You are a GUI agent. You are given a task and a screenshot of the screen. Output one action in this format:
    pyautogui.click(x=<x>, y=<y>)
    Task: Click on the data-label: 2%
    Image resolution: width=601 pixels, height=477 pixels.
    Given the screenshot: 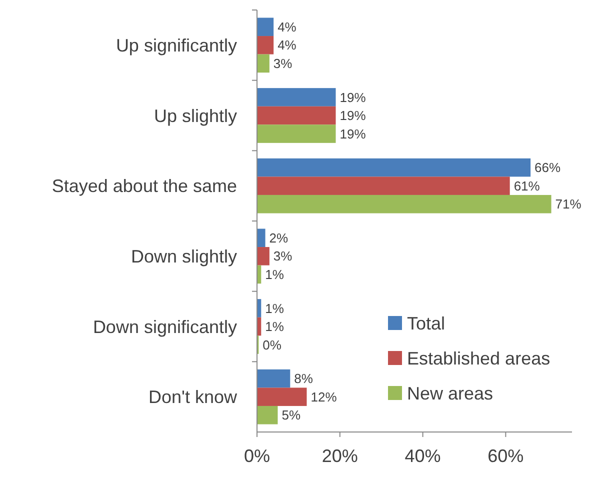 What is the action you would take?
    pyautogui.click(x=279, y=238)
    